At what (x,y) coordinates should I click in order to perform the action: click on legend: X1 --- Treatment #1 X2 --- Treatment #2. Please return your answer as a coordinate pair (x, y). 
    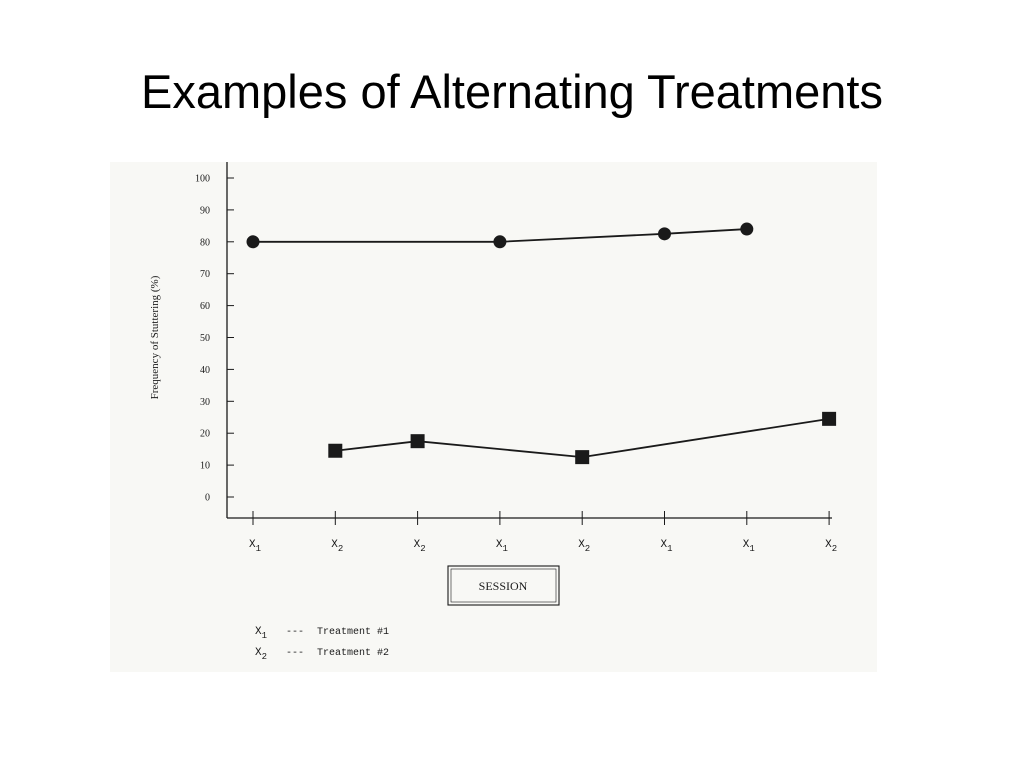
    Looking at the image, I should click on (322, 644).